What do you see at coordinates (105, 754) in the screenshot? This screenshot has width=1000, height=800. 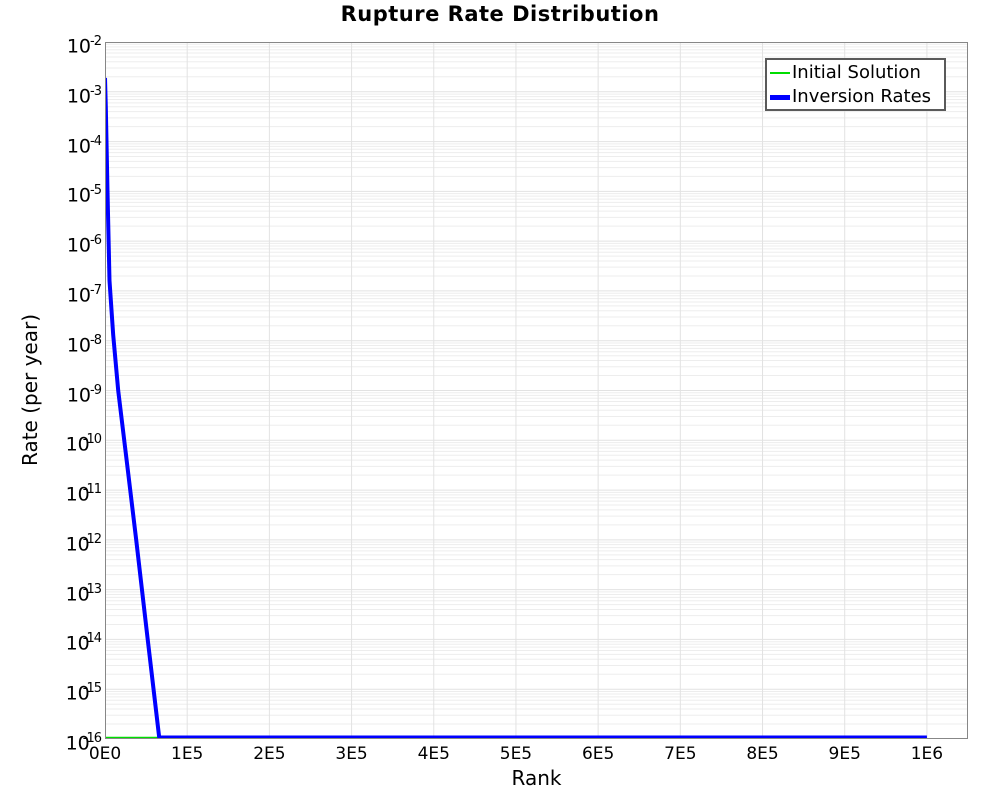 I see `x-tick-label-0E0: 0E0` at bounding box center [105, 754].